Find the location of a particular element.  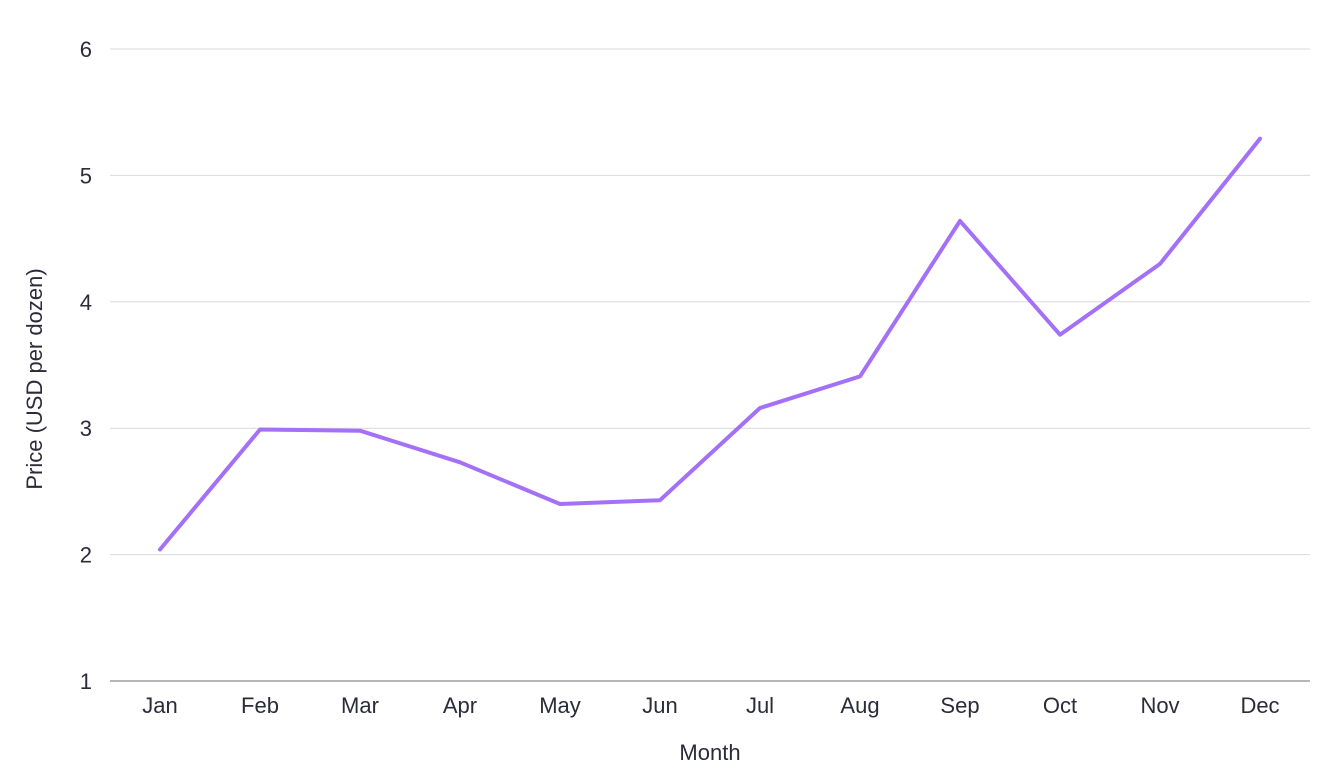

x-axis-title: Month is located at coordinates (709, 752).